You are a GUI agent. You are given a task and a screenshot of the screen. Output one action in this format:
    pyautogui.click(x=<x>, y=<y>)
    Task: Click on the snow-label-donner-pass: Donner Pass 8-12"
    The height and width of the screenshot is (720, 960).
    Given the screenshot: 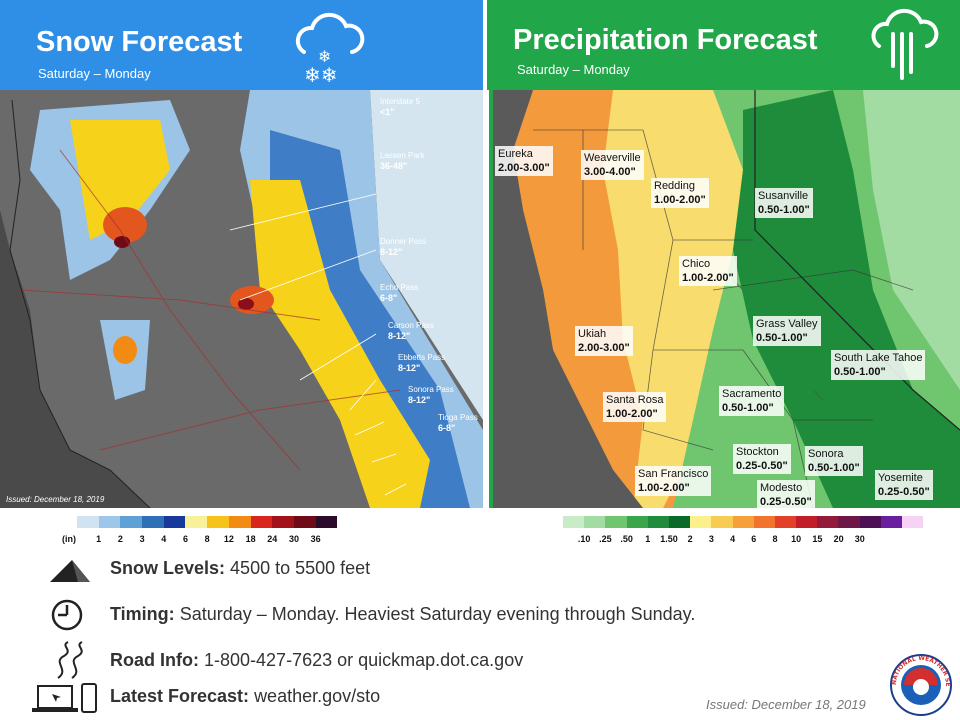 What is the action you would take?
    pyautogui.click(x=403, y=247)
    